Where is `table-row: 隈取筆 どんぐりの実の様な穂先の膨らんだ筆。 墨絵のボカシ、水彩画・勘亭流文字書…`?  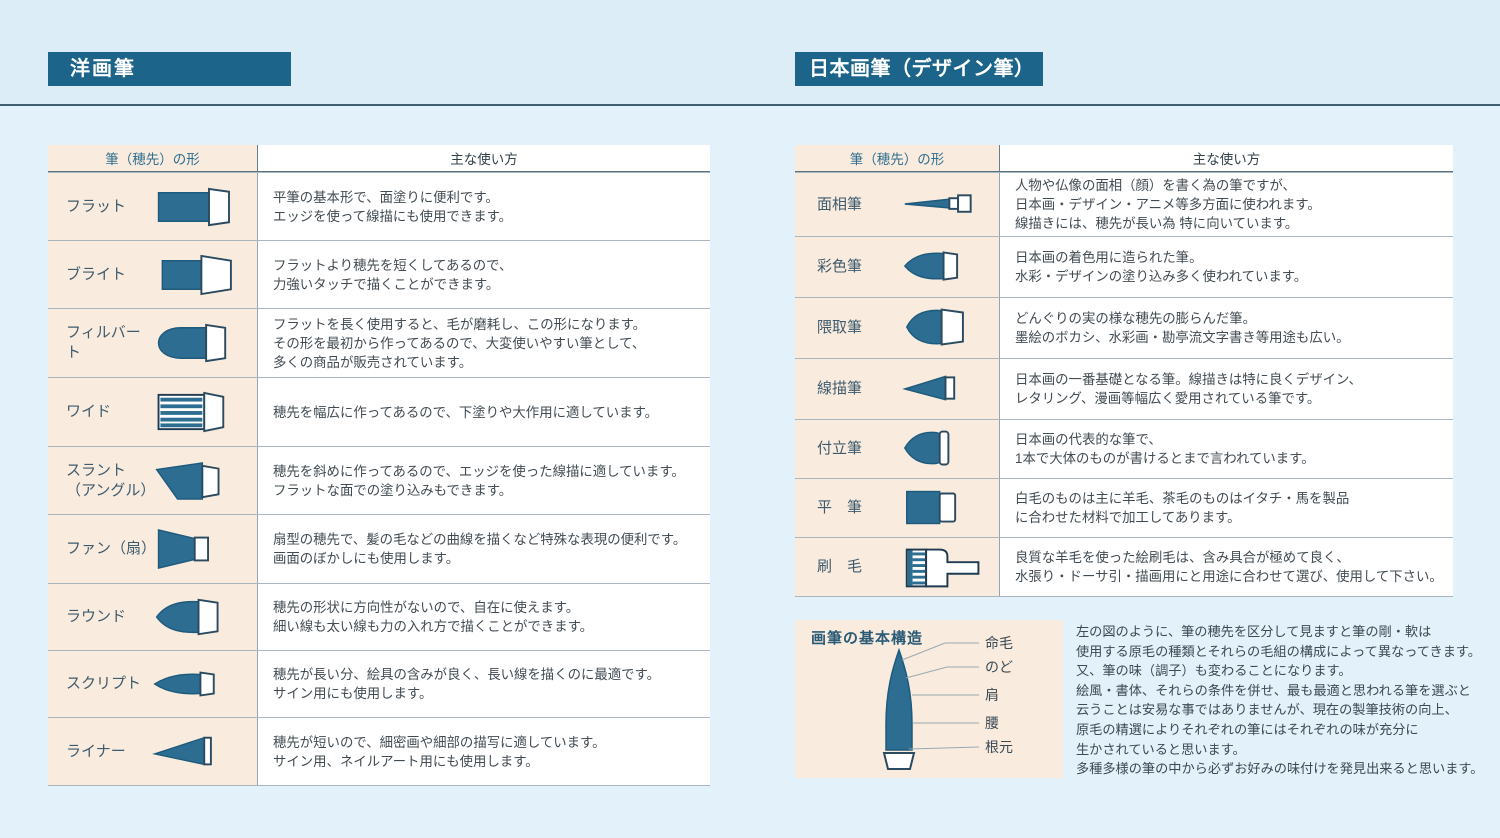
table-row: 隈取筆 どんぐりの実の様な穂先の膨らんだ筆。 墨絵のボカシ、水彩画・勘亭流文字書… is located at coordinates (1124, 327).